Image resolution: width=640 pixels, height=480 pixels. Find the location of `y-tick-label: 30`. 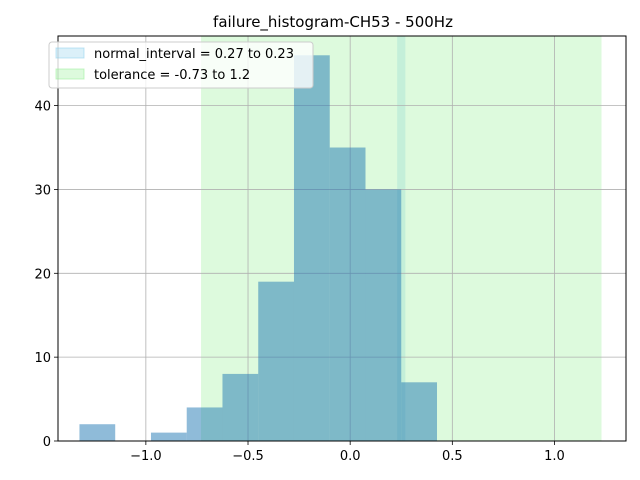

y-tick-label: 30 is located at coordinates (42, 190).